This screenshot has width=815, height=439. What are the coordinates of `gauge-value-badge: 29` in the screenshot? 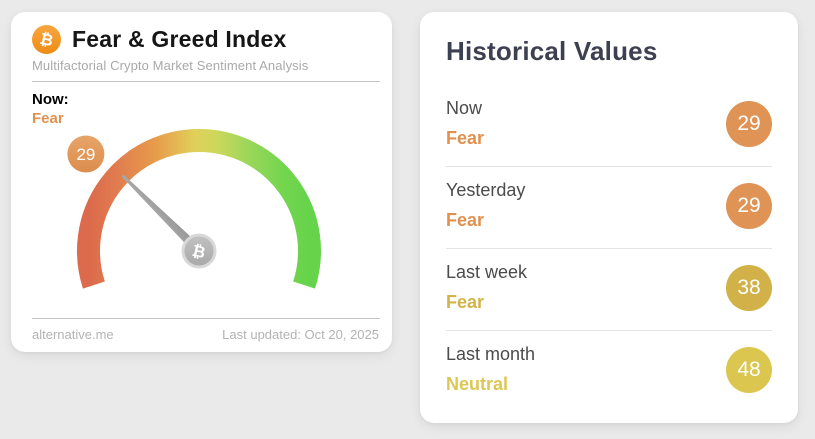 It's located at (86, 154).